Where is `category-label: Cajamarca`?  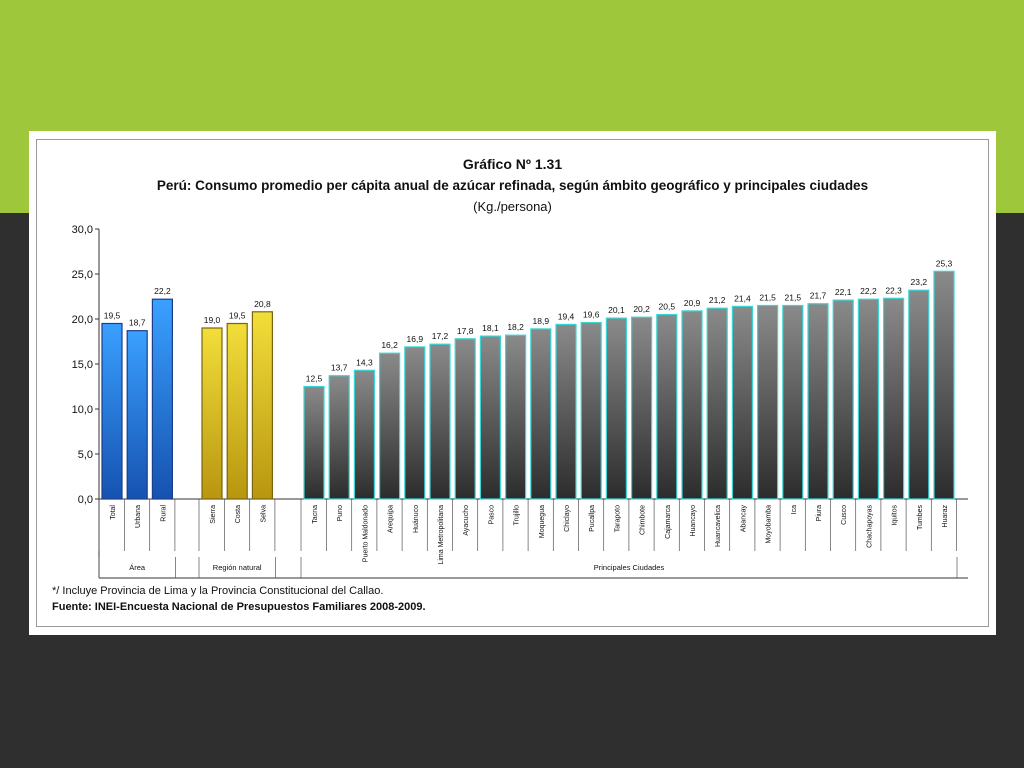
category-label: Cajamarca is located at coordinates (668, 522).